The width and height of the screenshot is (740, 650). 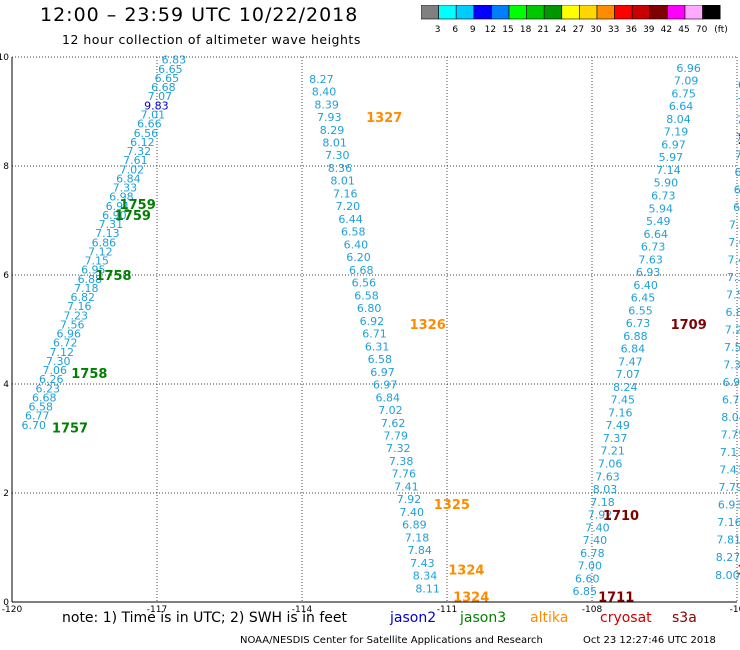 I want to click on swh-value-label: 7.30, so click(x=58, y=361).